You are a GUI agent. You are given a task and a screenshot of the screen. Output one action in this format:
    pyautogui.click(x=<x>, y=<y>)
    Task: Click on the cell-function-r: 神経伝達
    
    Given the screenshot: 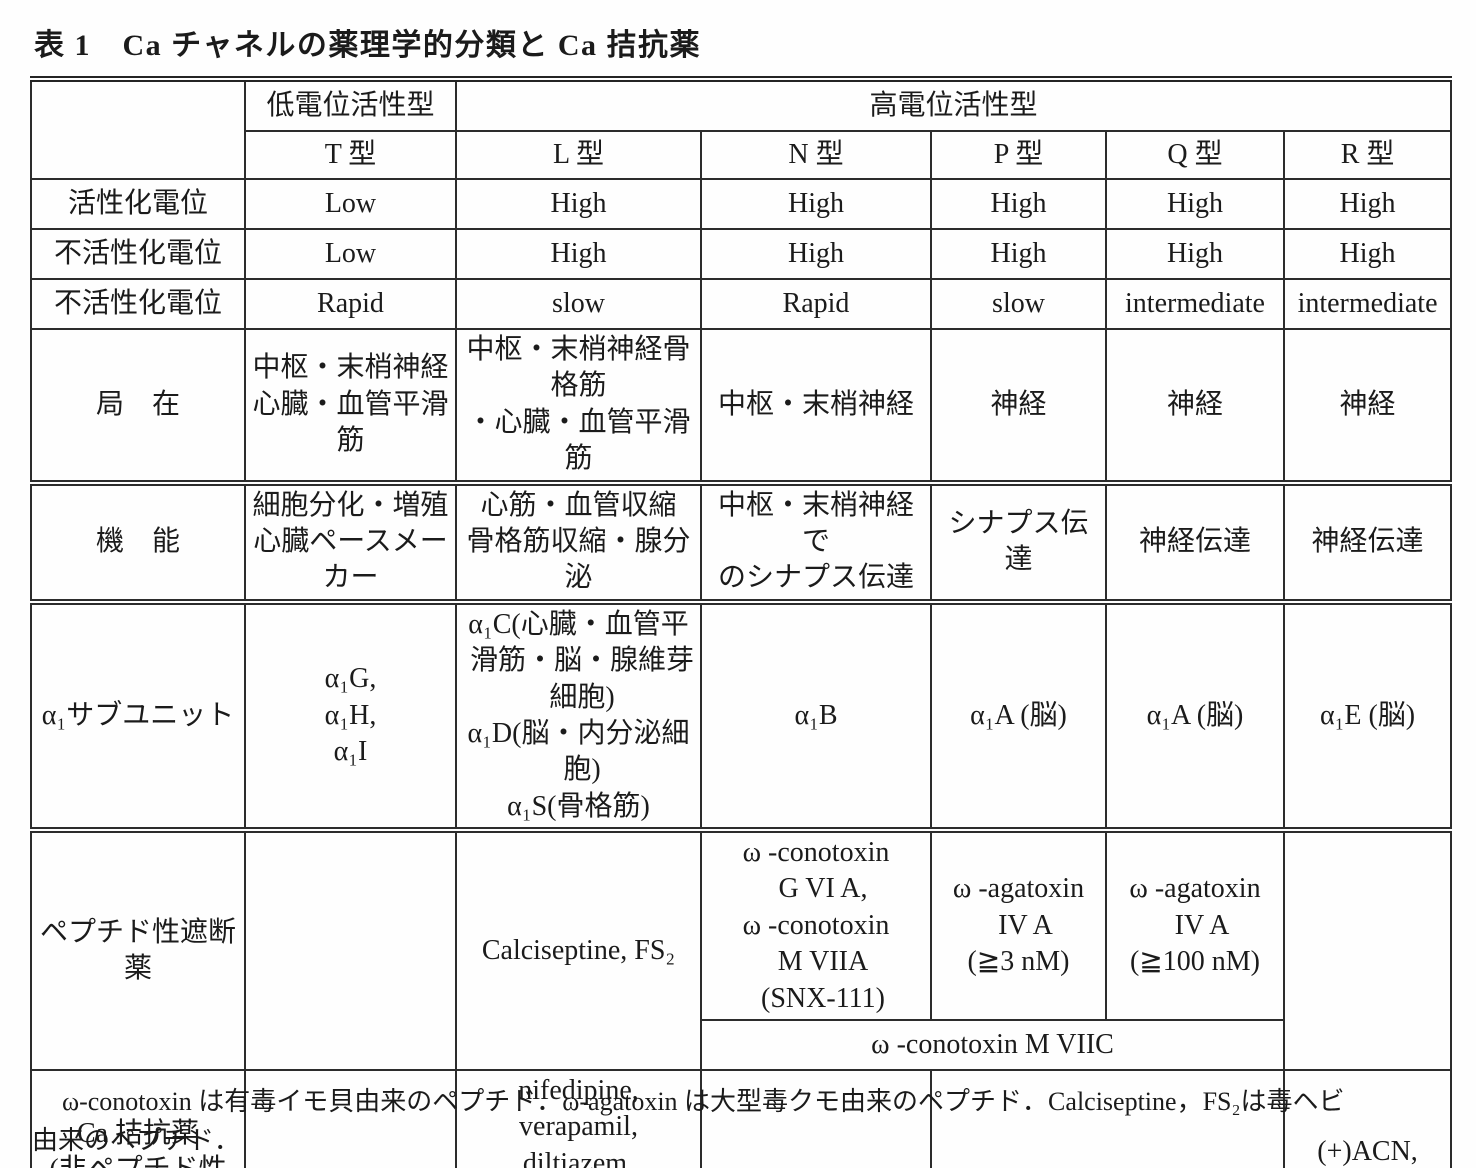 What is the action you would take?
    pyautogui.click(x=1367, y=543)
    